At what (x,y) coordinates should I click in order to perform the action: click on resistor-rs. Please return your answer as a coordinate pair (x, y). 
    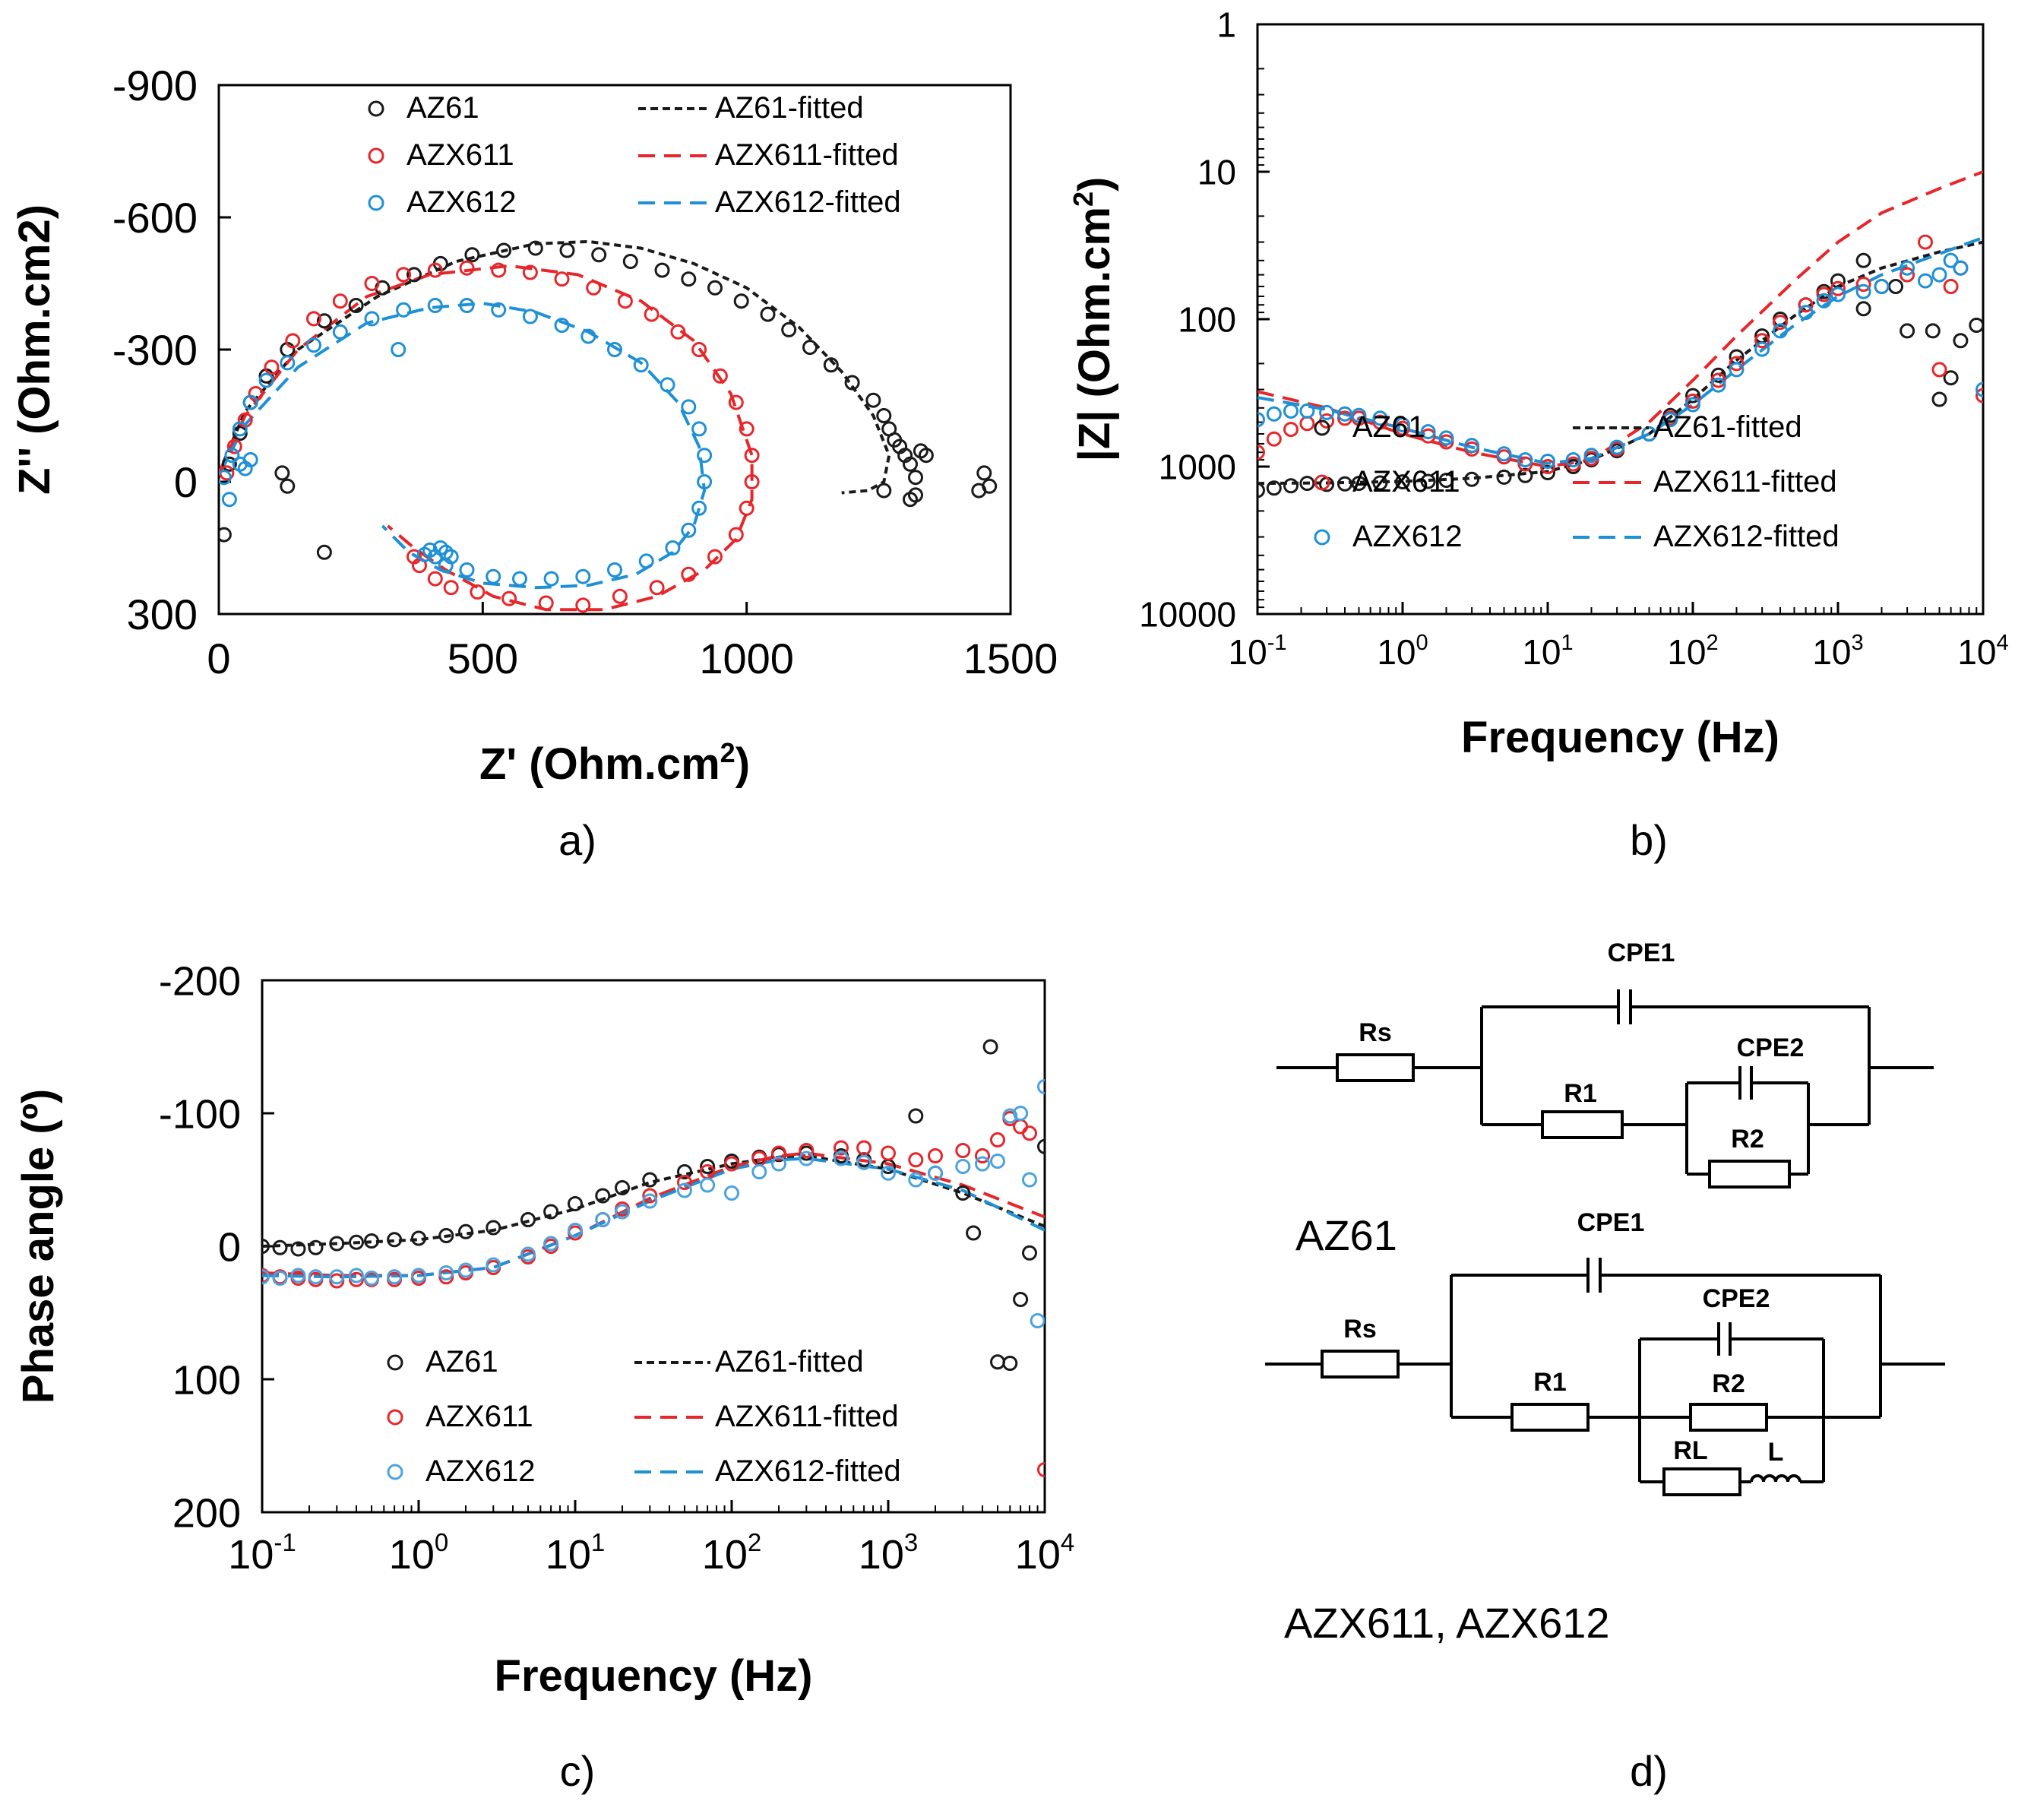
    Looking at the image, I should click on (1360, 1364).